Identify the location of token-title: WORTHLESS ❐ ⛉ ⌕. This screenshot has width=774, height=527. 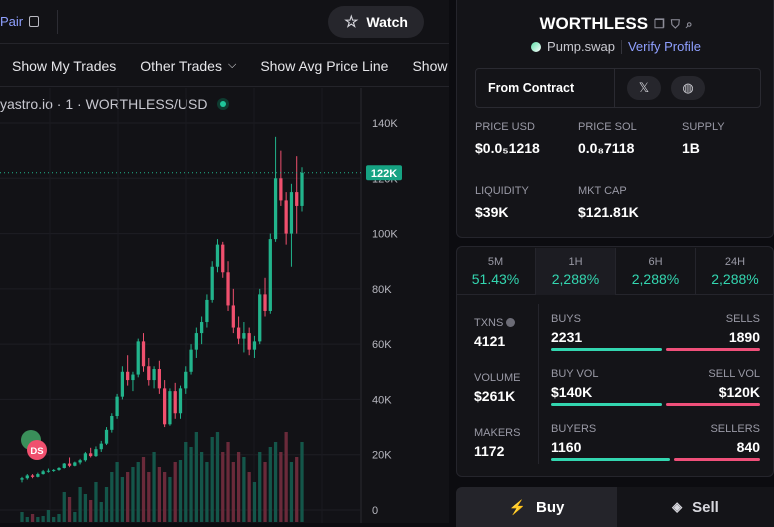
(615, 24).